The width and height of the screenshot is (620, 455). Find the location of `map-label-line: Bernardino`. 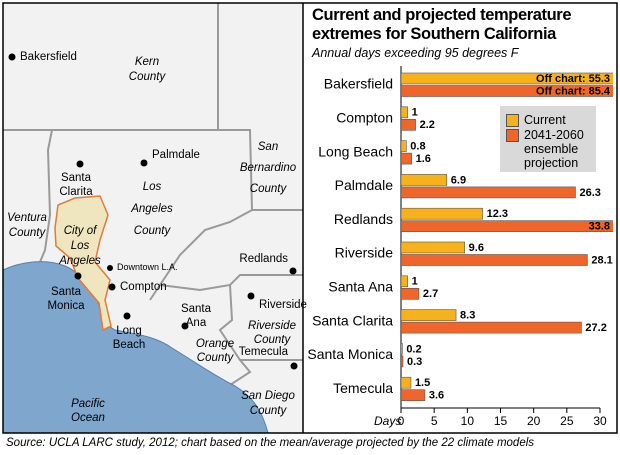

map-label-line: Bernardino is located at coordinates (268, 168).